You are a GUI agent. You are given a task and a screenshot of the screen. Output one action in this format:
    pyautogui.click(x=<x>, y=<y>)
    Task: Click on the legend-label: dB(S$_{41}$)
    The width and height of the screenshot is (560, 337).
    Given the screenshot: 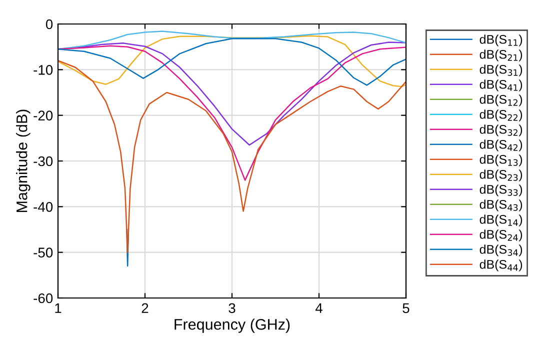 What is the action you would take?
    pyautogui.click(x=501, y=86)
    